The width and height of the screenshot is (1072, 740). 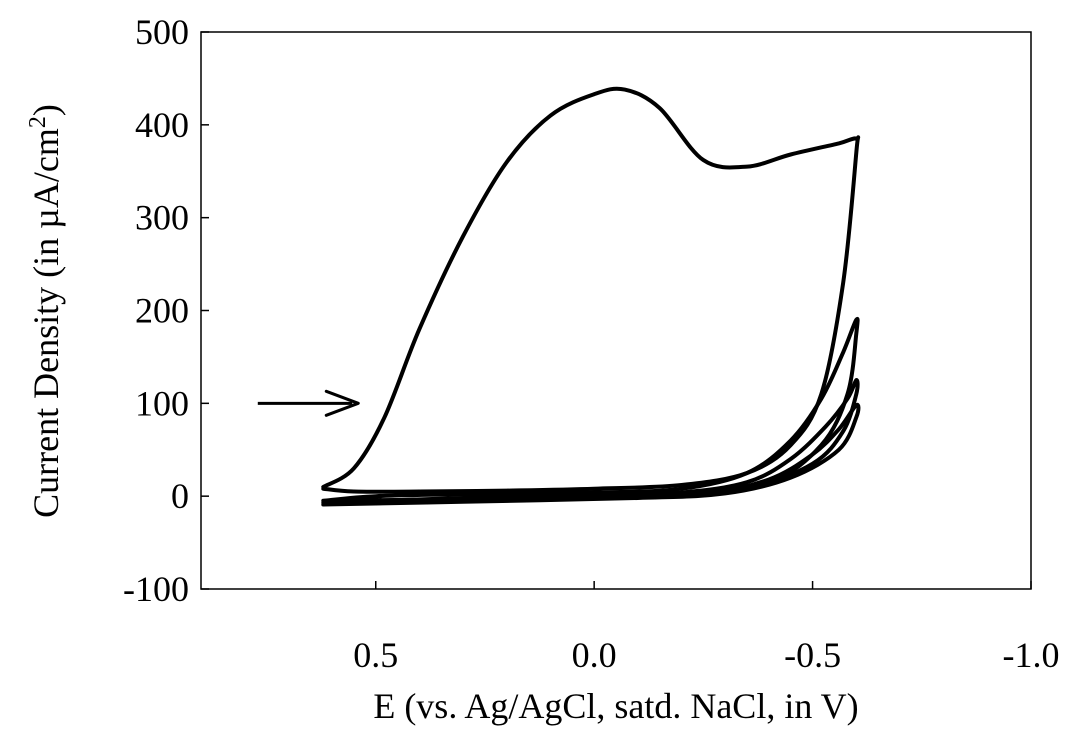 I want to click on x-axis-title: E (vs. Ag/AgCl, satd. NaCl, in V), so click(x=615, y=706).